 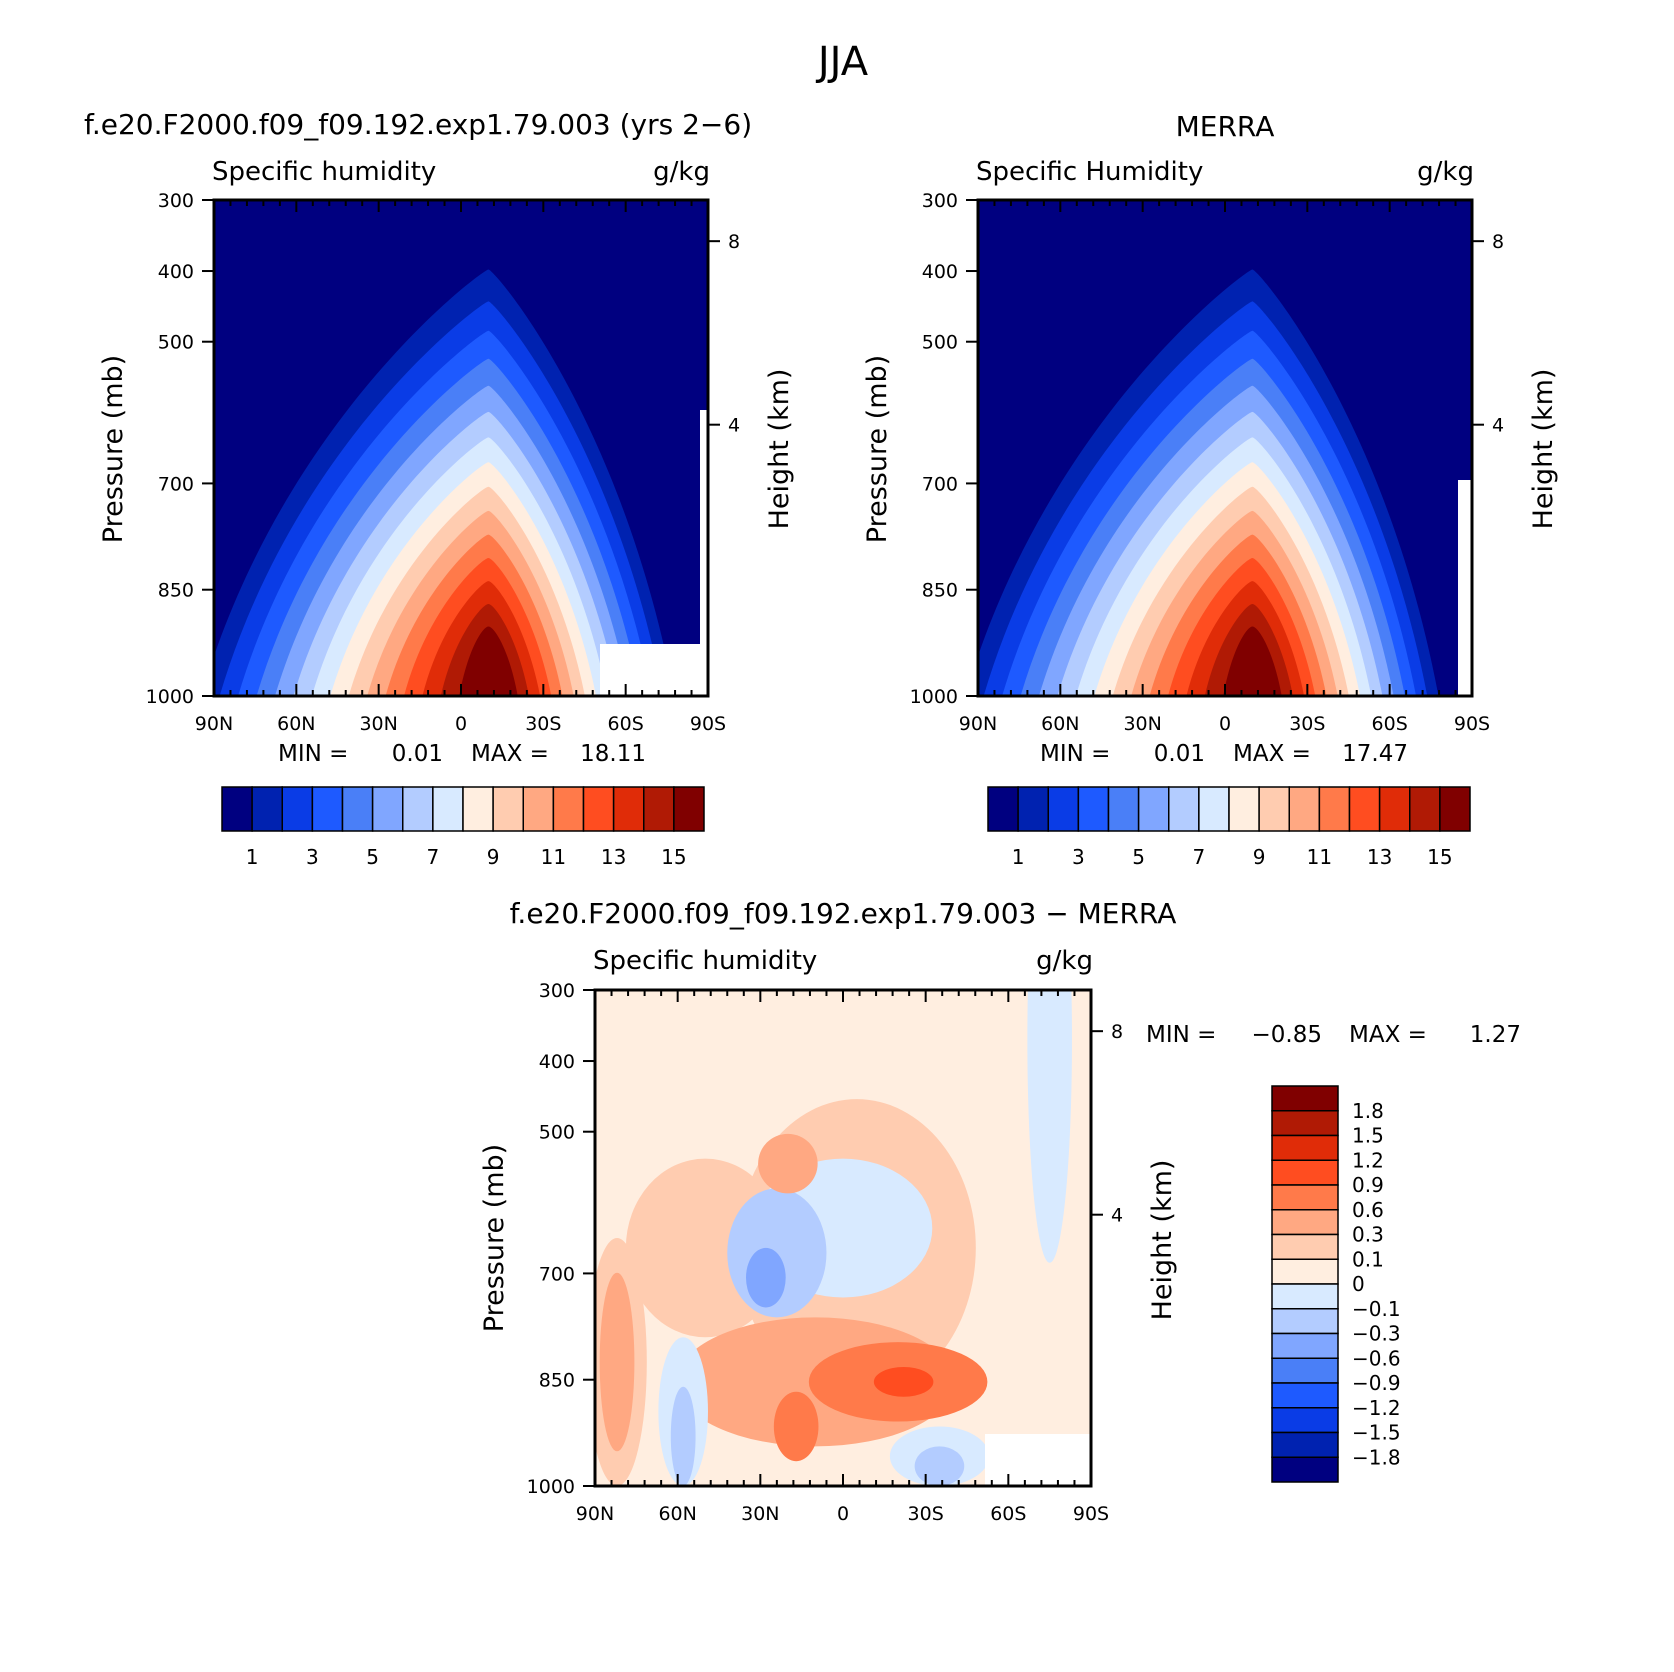 What do you see at coordinates (842, 62) in the screenshot?
I see `figure-title: JJA` at bounding box center [842, 62].